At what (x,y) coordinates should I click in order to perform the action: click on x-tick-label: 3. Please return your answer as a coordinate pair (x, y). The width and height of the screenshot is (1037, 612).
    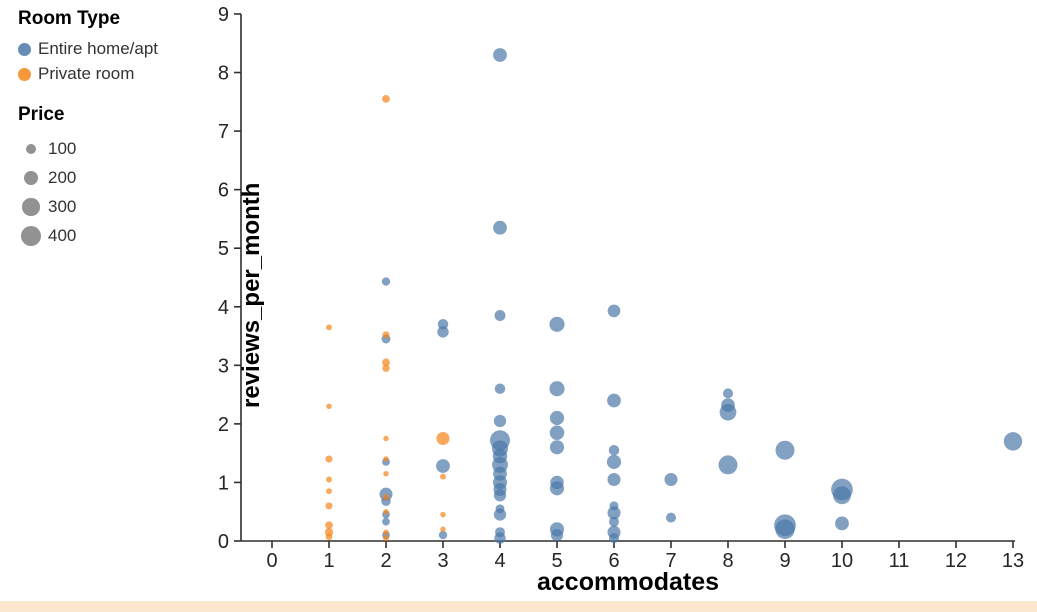
    Looking at the image, I should click on (442, 561).